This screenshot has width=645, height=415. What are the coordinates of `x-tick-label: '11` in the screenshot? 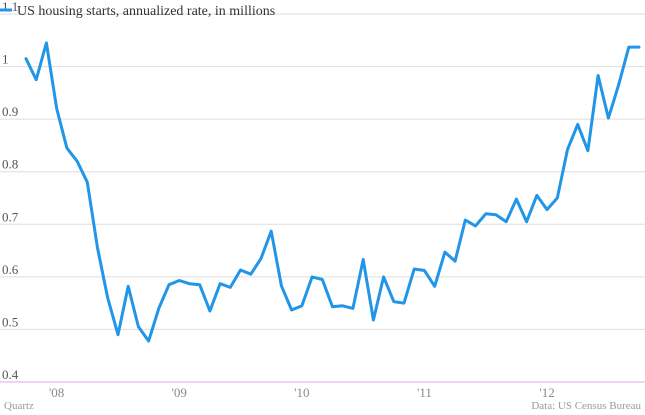 It's located at (424, 392).